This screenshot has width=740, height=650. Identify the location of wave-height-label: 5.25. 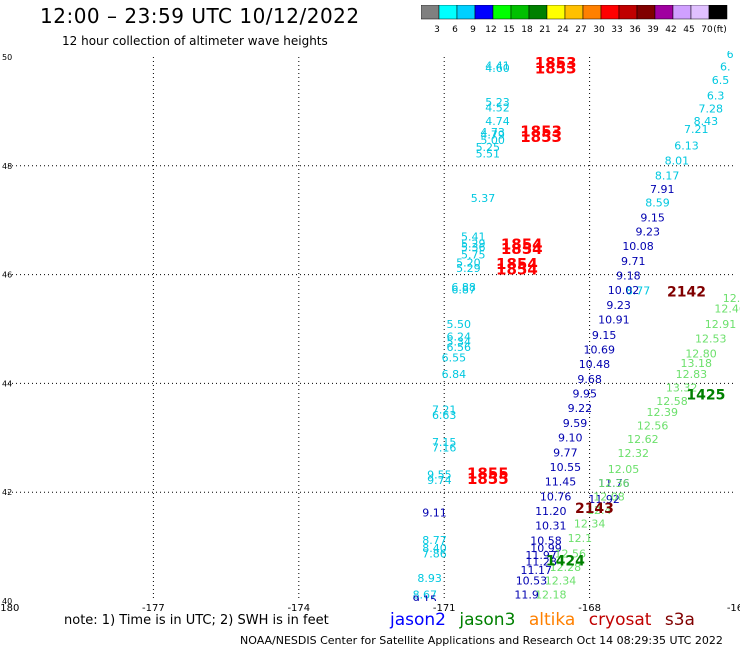
(488, 147).